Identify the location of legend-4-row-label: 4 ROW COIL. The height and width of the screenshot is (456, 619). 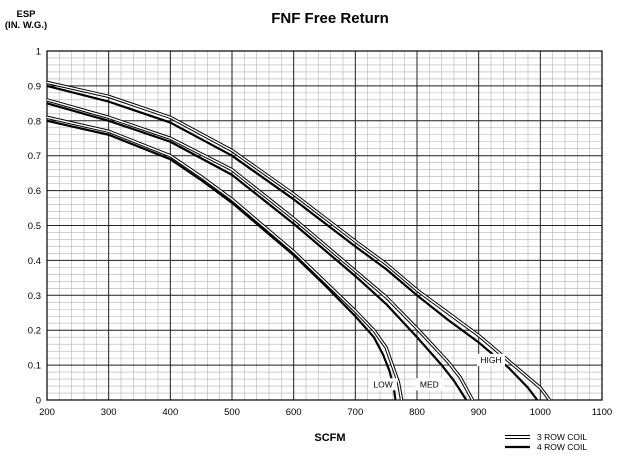
(562, 447).